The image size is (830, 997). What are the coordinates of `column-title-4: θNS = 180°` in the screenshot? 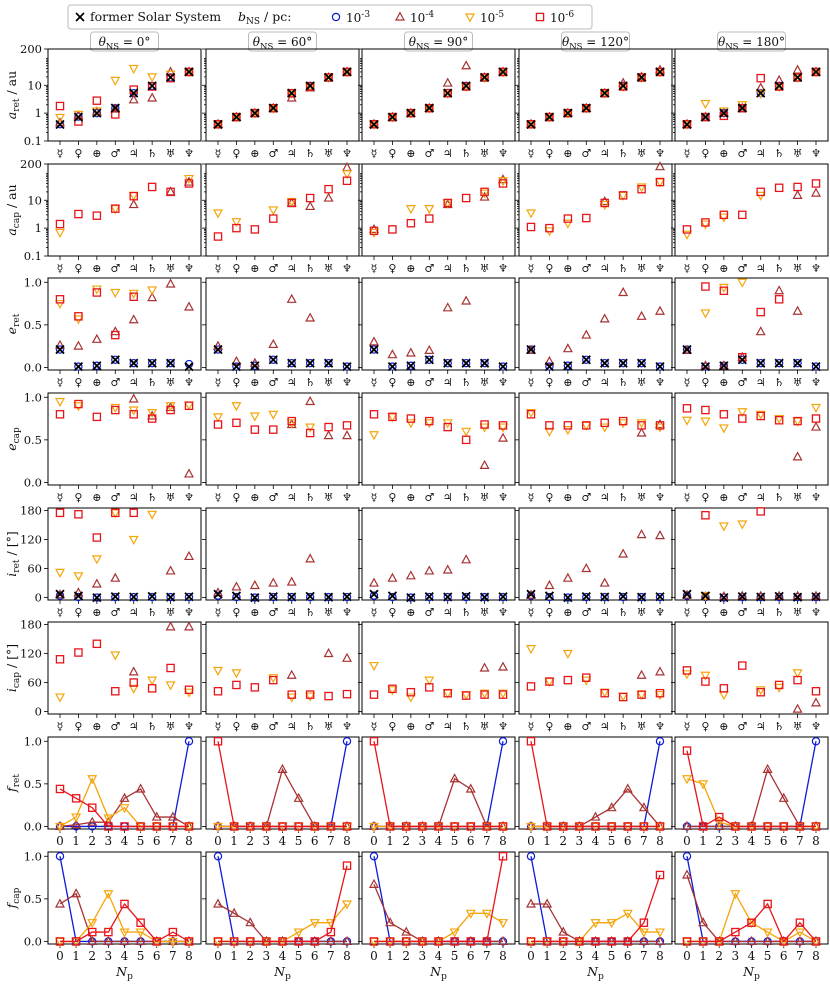 It's located at (751, 43).